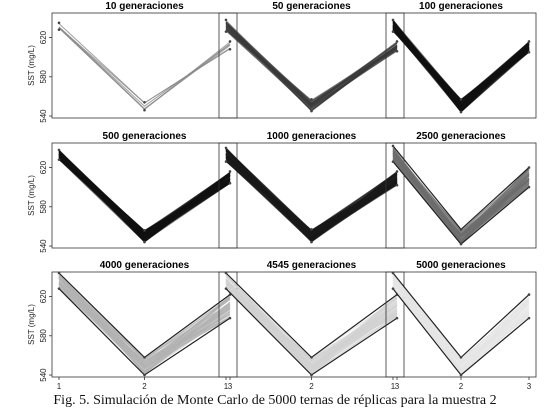 This screenshot has width=550, height=413. I want to click on panel-8: 4545 generaciones 1 2 3, so click(311, 325).